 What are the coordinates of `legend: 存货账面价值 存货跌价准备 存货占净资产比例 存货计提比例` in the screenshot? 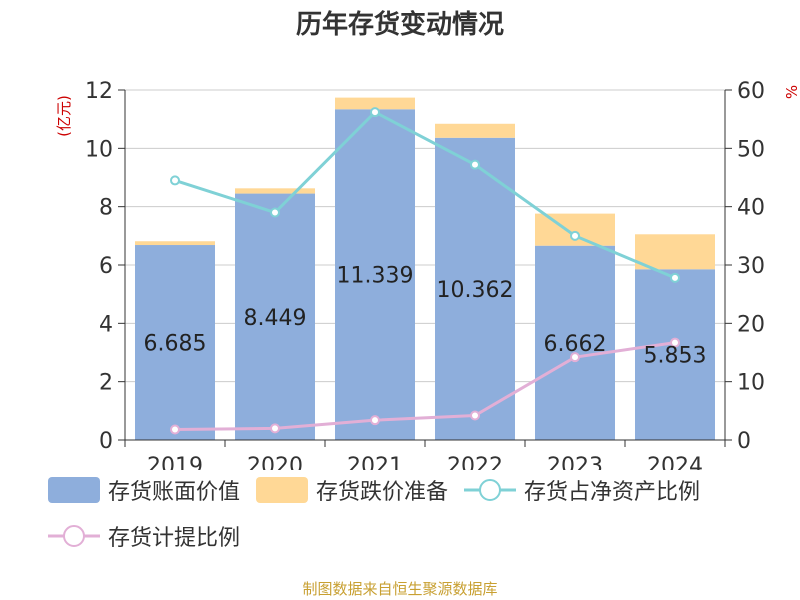 It's located at (418, 516).